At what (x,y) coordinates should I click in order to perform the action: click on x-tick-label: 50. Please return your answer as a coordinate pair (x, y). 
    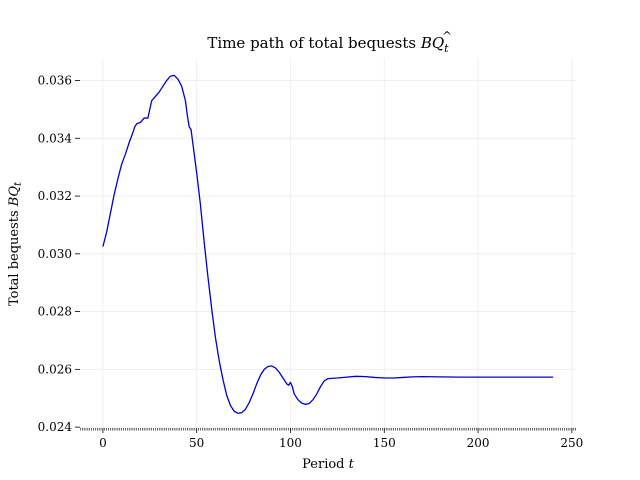
    Looking at the image, I should click on (196, 443).